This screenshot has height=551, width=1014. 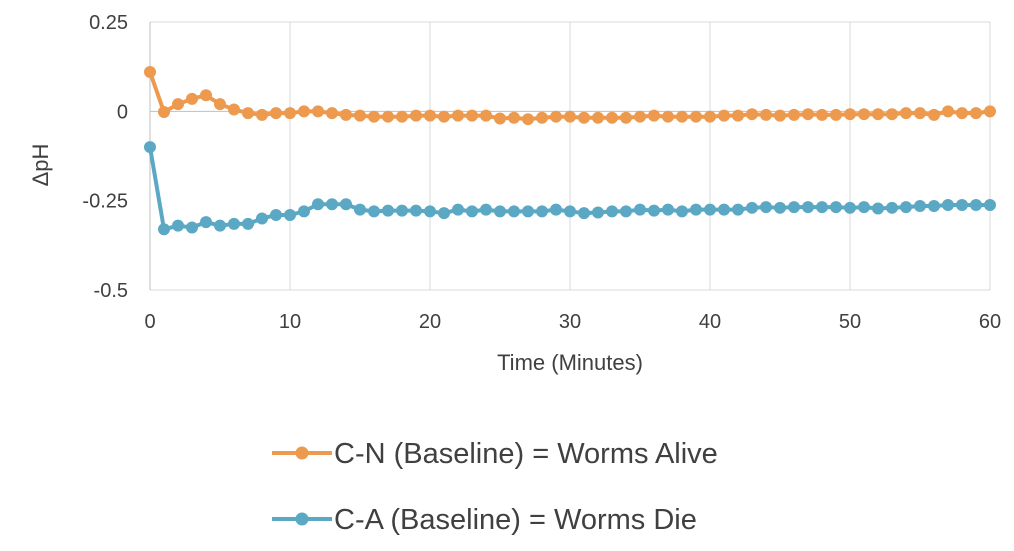 I want to click on legend-item: C-A (Baseline) = Worms Die, so click(x=484, y=520).